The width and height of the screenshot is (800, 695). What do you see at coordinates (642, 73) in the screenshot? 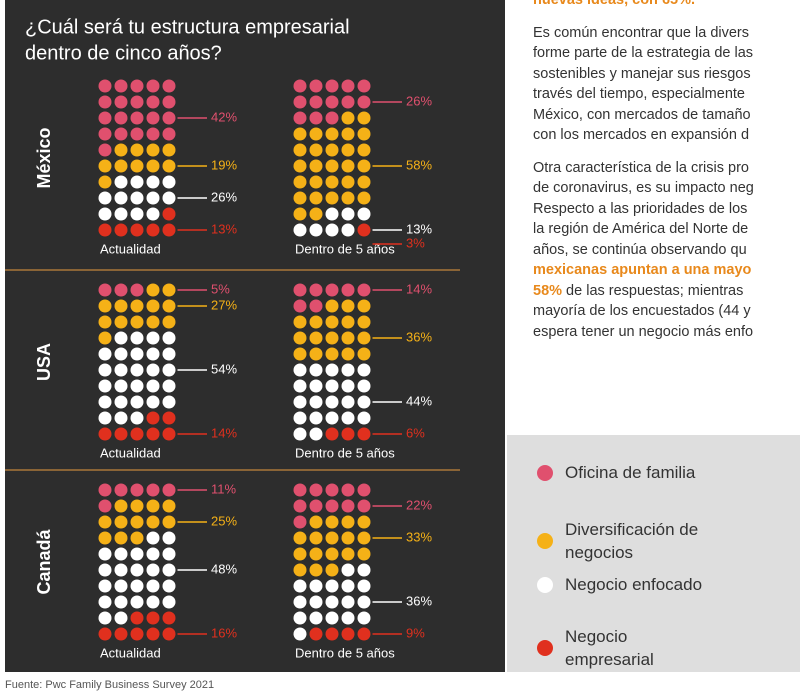
I see `text-span: sostenibles y manejar sus riesgos` at bounding box center [642, 73].